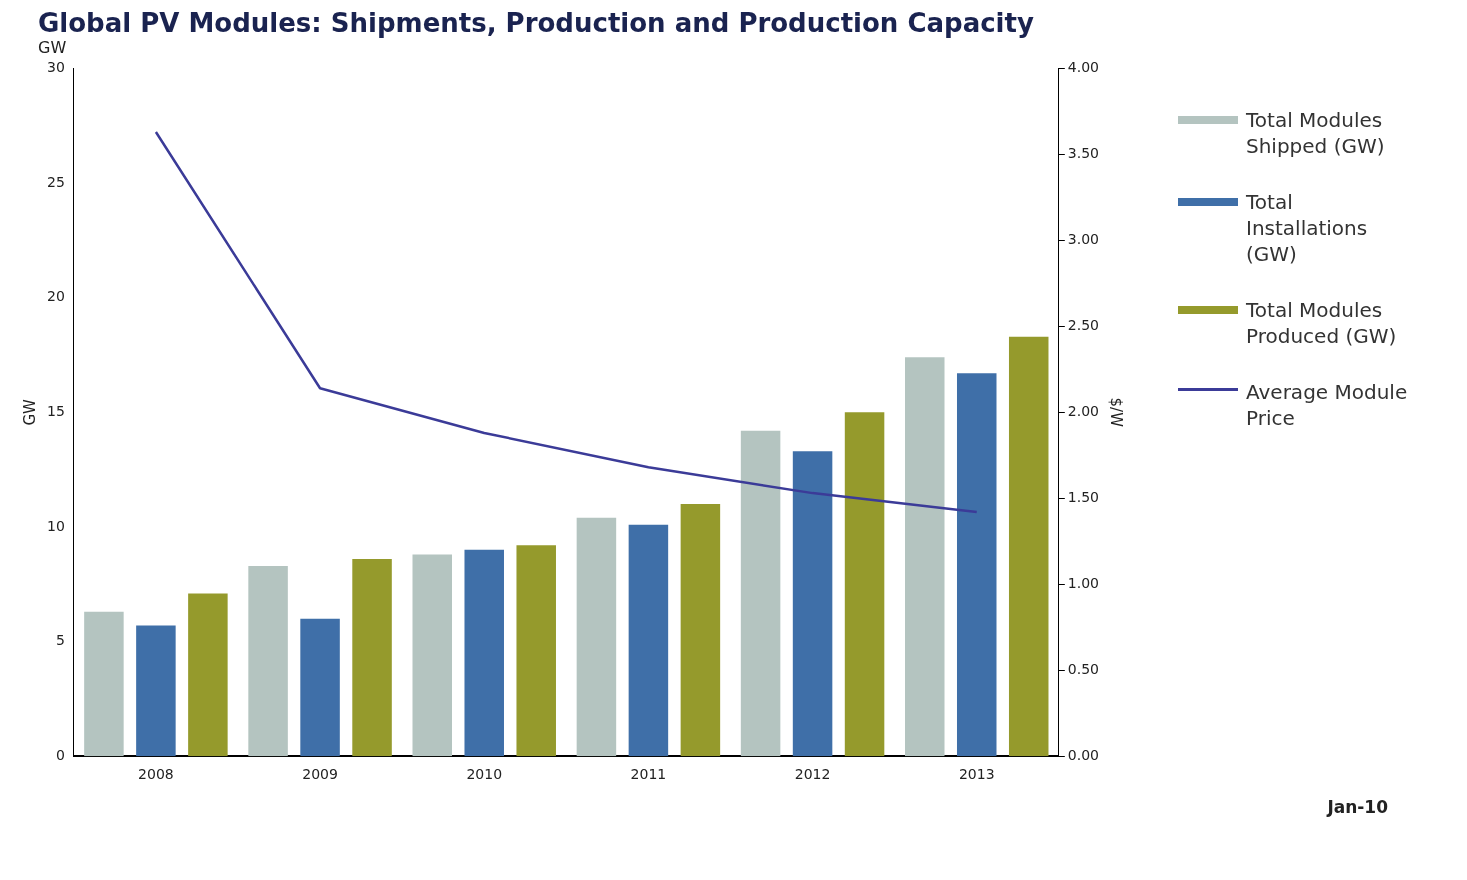 The width and height of the screenshot is (1467, 880). Describe the element at coordinates (29, 412) in the screenshot. I see `y-axis-title: GW` at that location.